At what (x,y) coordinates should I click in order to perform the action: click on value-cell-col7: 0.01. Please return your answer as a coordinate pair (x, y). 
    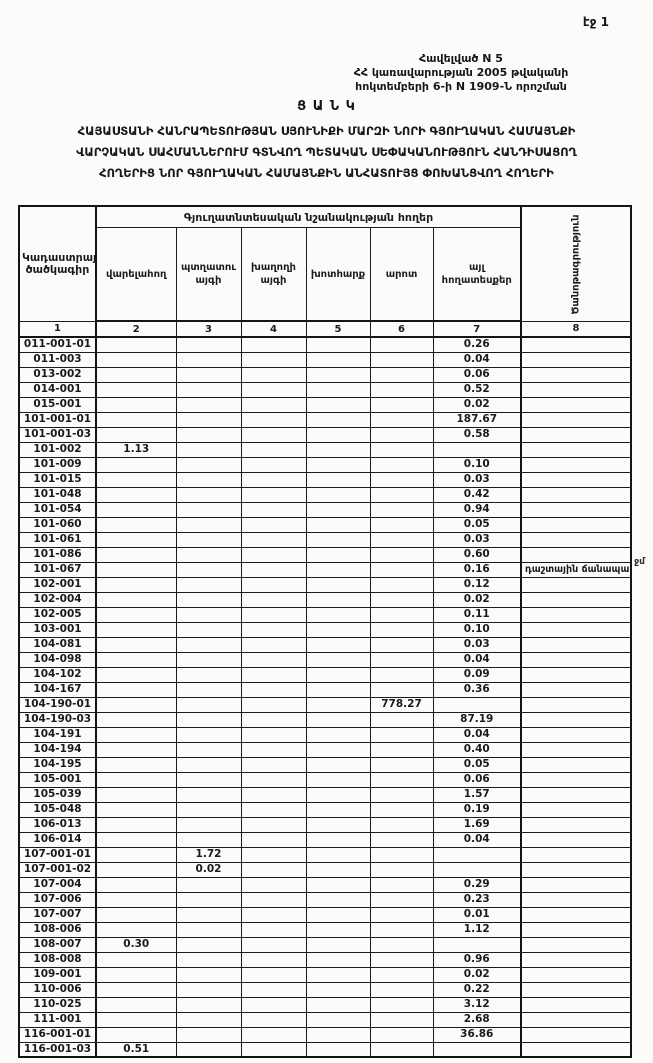
    Looking at the image, I should click on (477, 914).